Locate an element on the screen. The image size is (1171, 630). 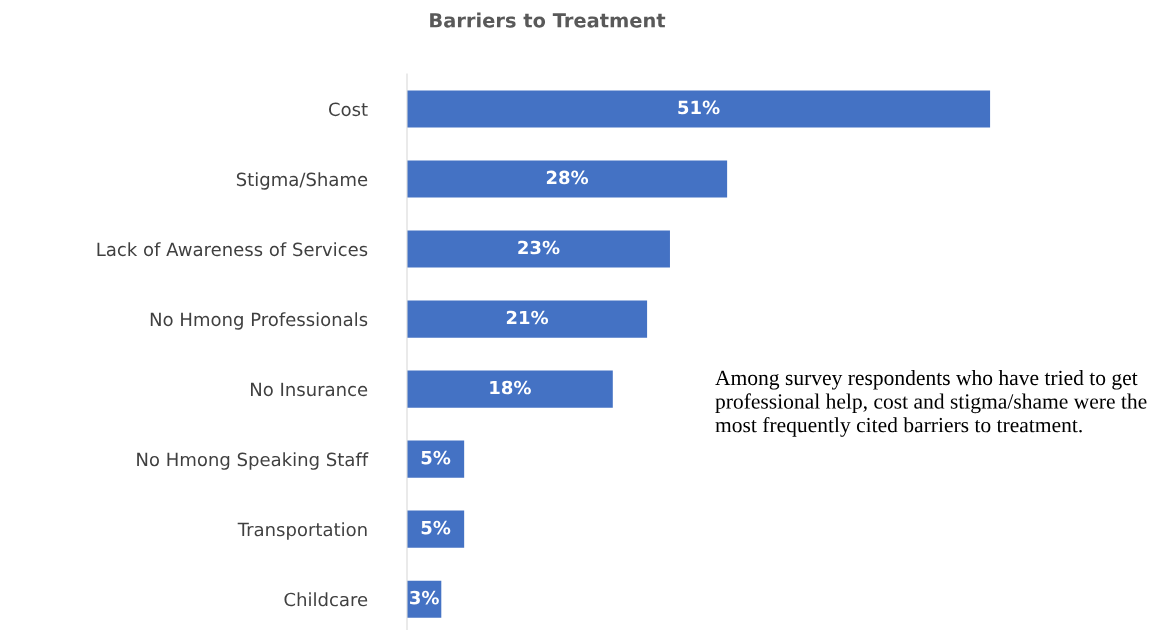
y-tick-label: No Hmong Professionals is located at coordinates (259, 321).